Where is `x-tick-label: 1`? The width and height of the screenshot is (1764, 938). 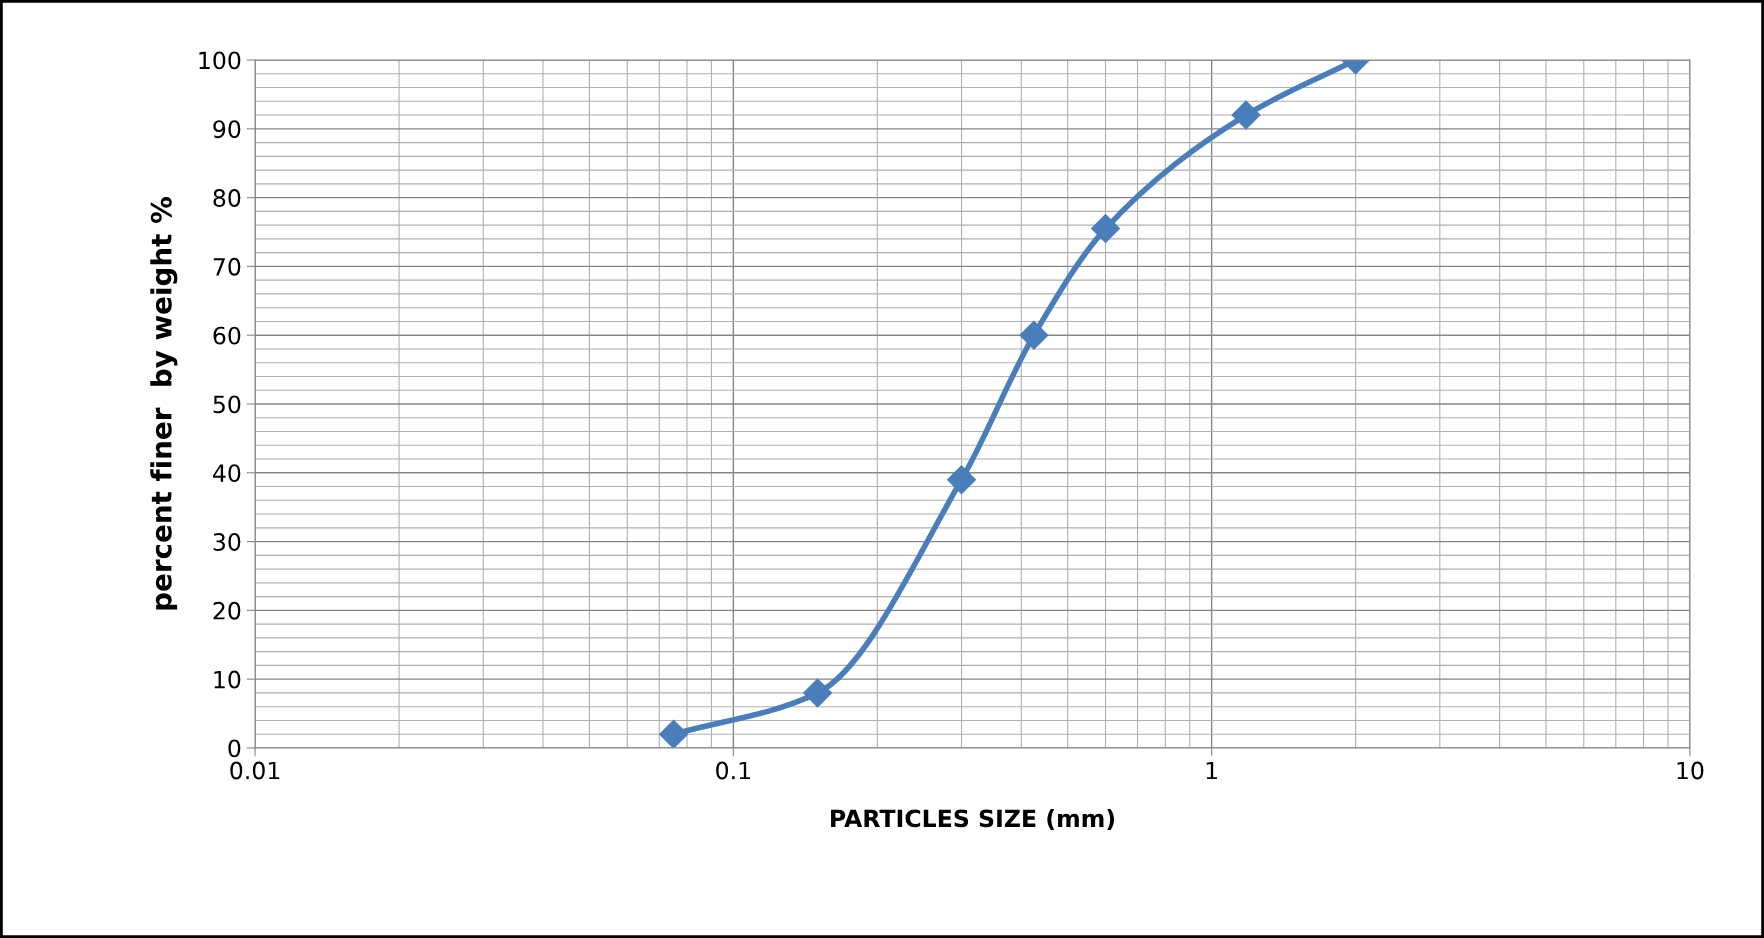 x-tick-label: 1 is located at coordinates (1211, 770).